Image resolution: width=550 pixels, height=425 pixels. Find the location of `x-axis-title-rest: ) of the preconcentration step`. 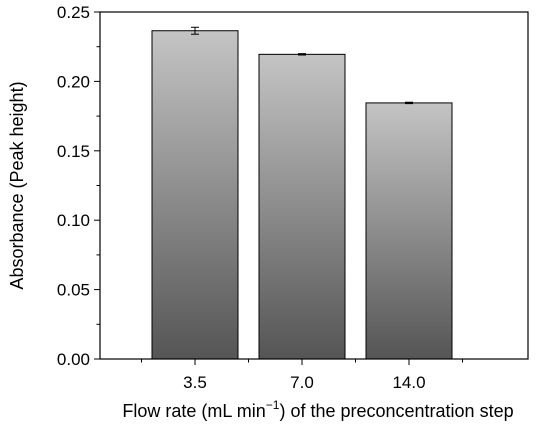

x-axis-title-rest: ) of the preconcentration step is located at coordinates (396, 411).